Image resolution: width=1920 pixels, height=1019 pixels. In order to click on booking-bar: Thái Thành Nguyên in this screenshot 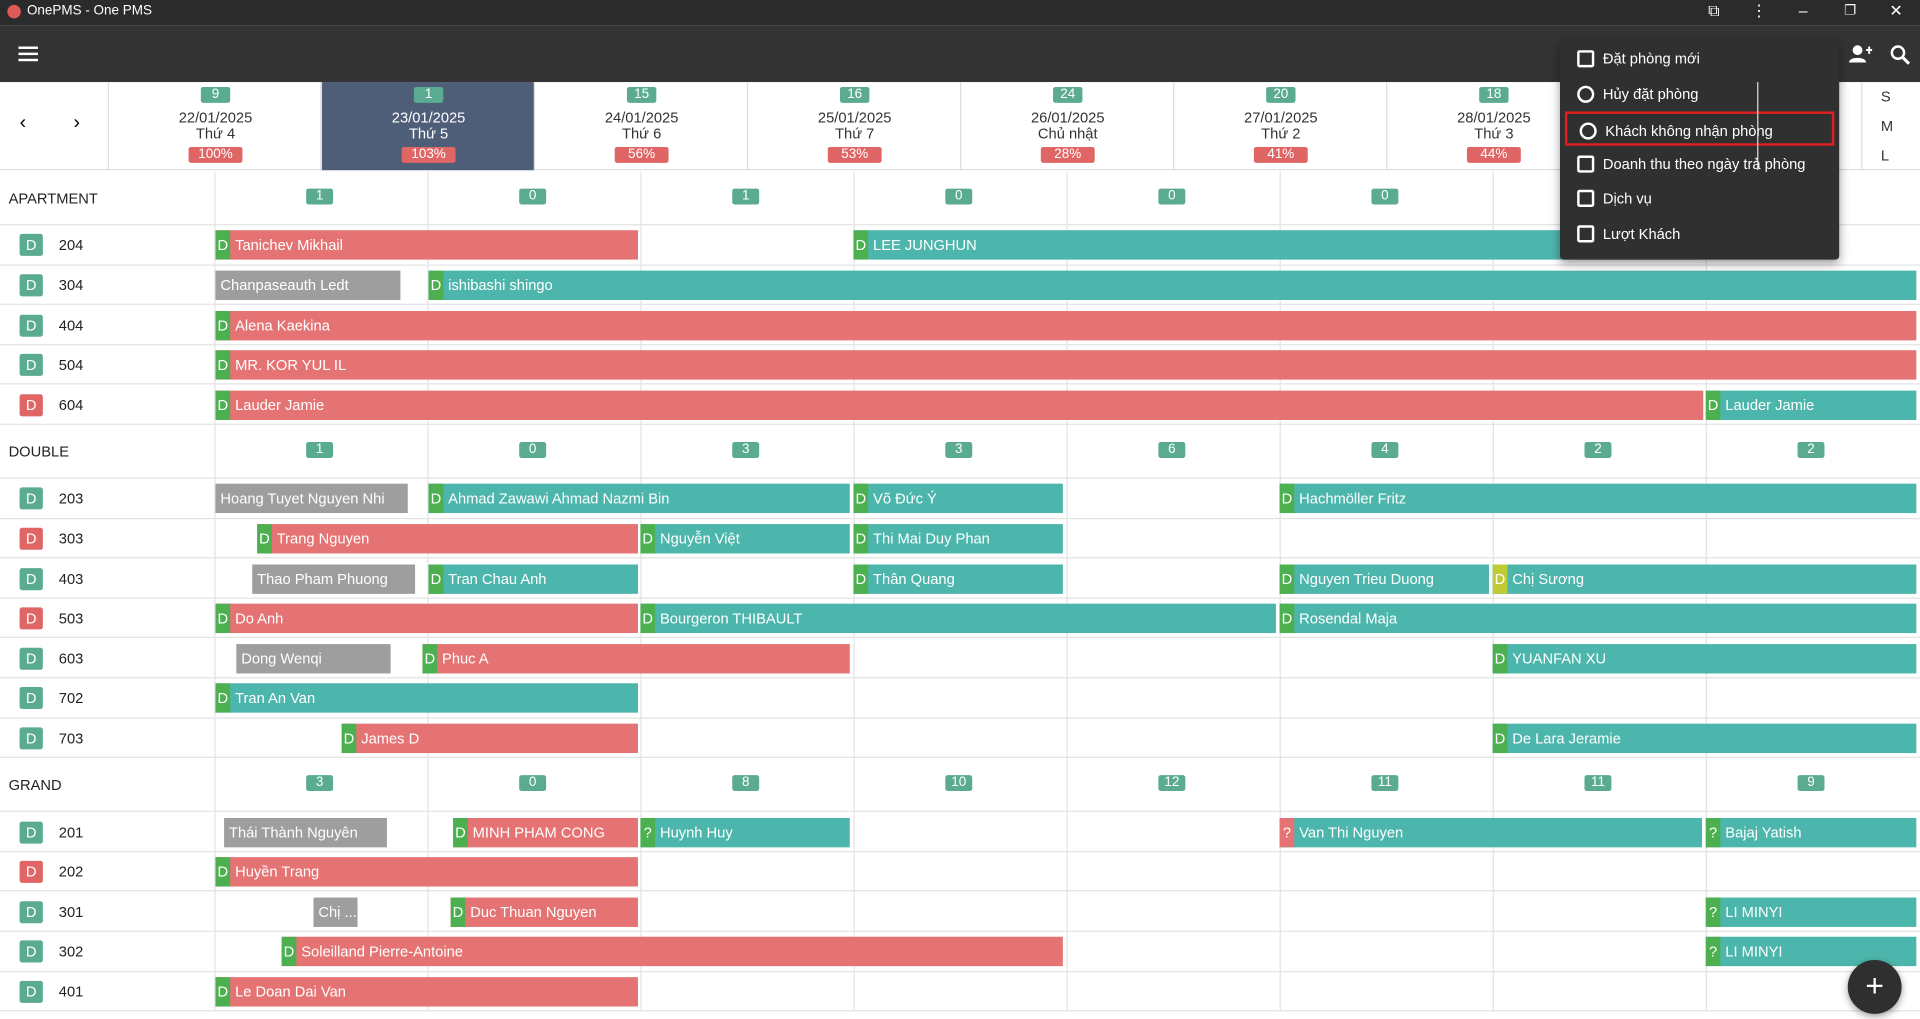, I will do `click(305, 832)`.